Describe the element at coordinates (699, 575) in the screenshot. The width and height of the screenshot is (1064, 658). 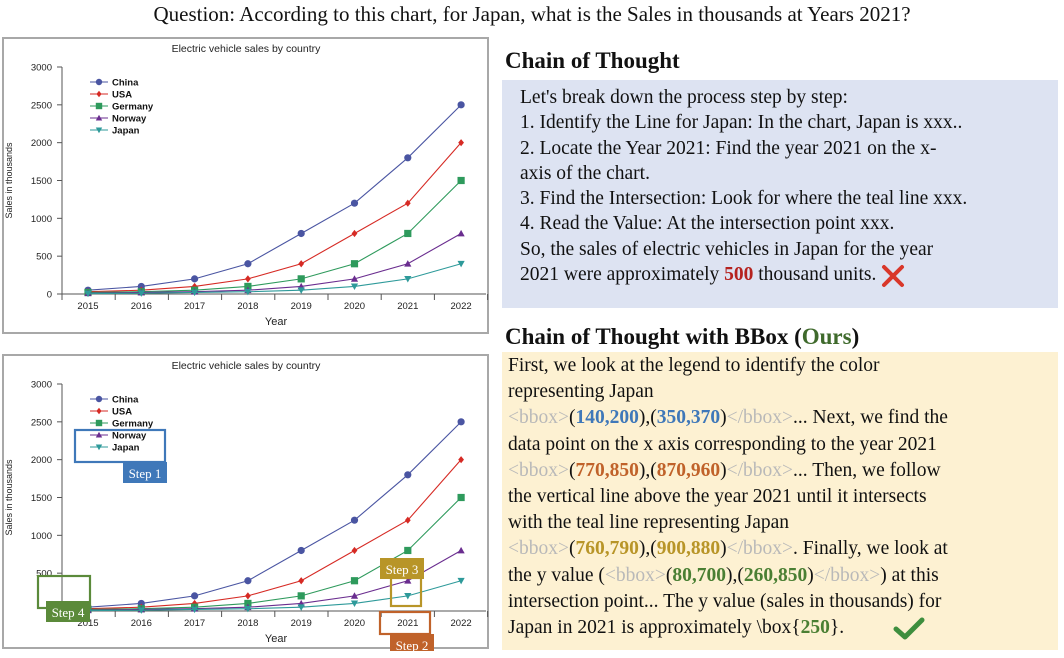
I see `bbox-step4-a: 80,700` at that location.